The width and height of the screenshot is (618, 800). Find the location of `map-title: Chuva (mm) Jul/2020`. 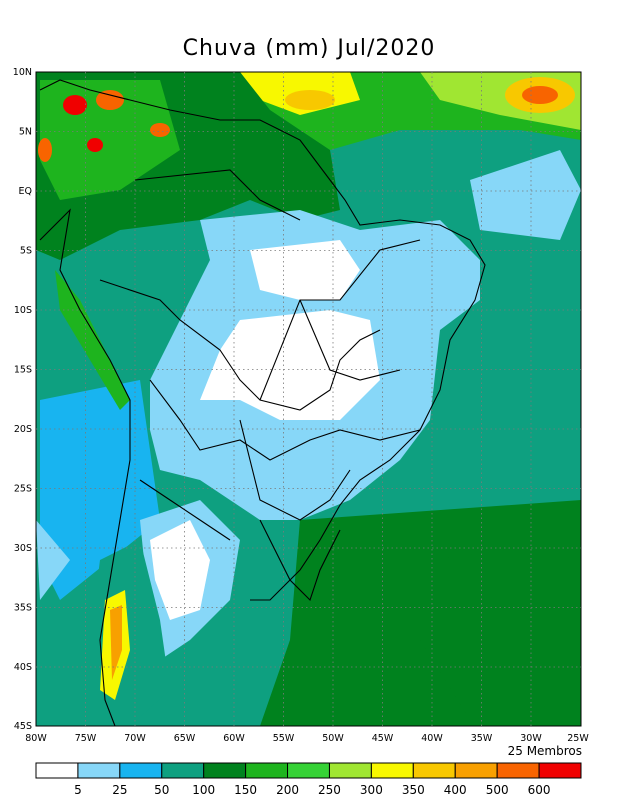

map-title: Chuva (mm) Jul/2020 is located at coordinates (309, 48).